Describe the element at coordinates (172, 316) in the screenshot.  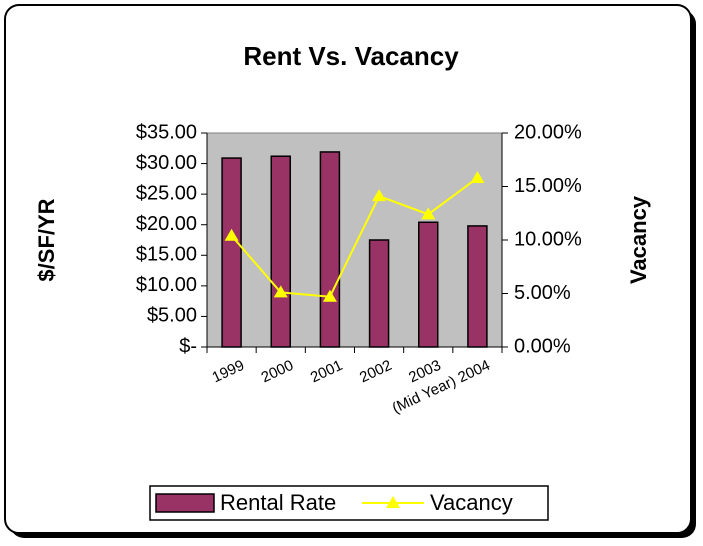
I see `y-tick-label: $5.00` at that location.